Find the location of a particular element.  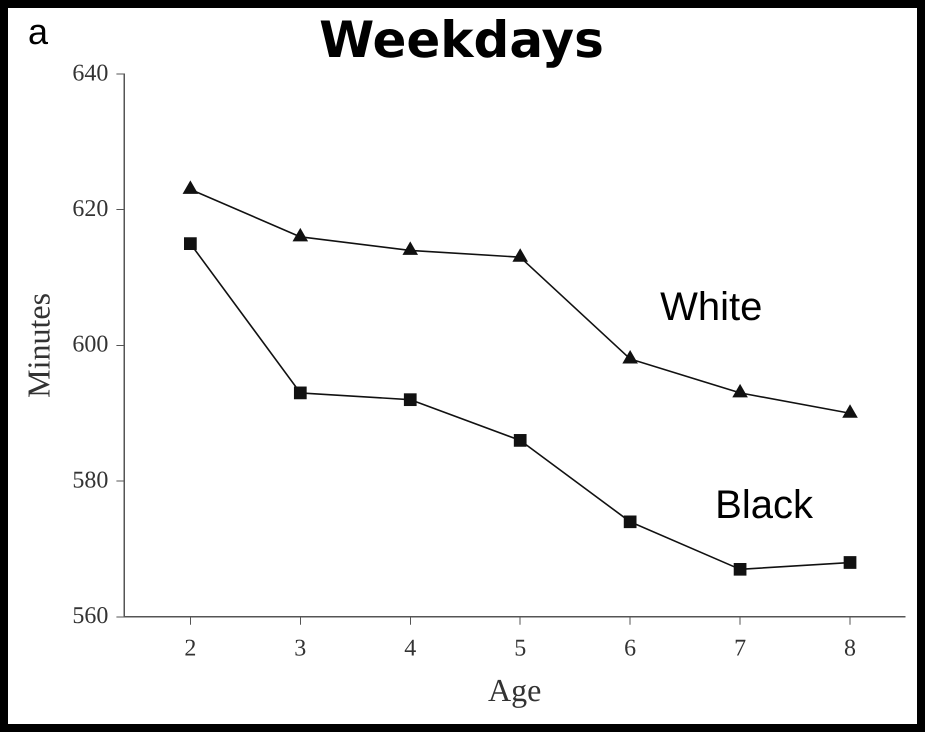

x-tick-label: 8 is located at coordinates (850, 648).